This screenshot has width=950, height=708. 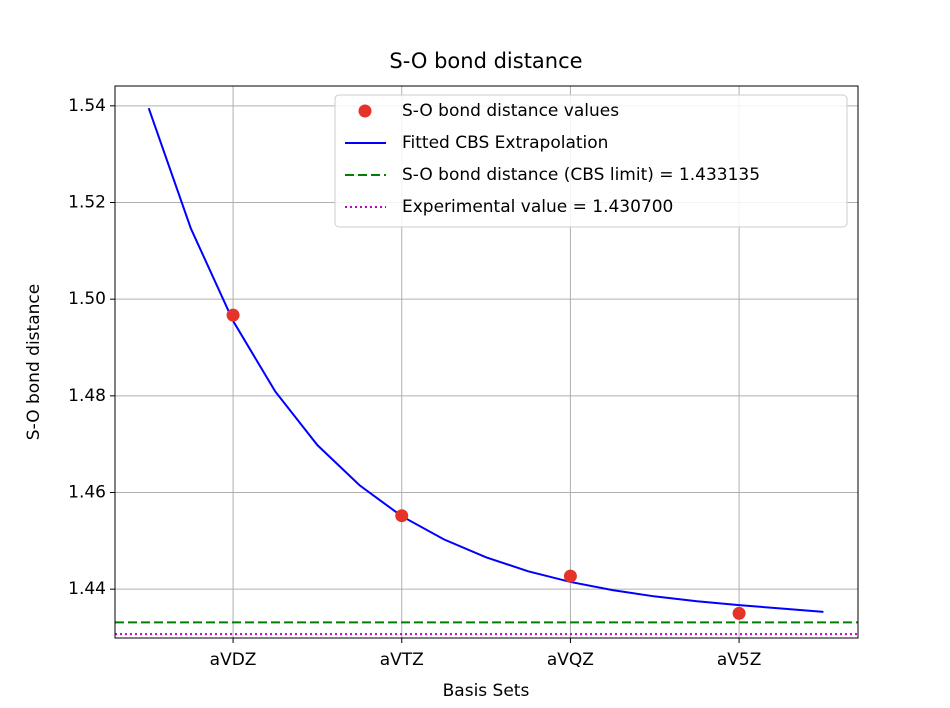 What do you see at coordinates (233, 660) in the screenshot?
I see `x-tick-label: aVDZ` at bounding box center [233, 660].